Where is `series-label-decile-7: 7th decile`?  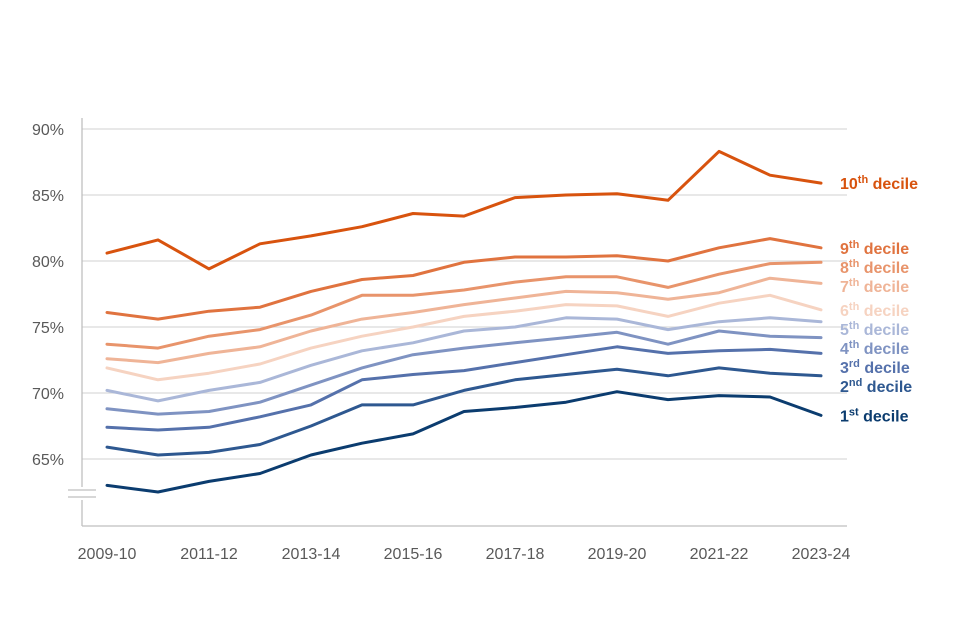 series-label-decile-7: 7th decile is located at coordinates (874, 286).